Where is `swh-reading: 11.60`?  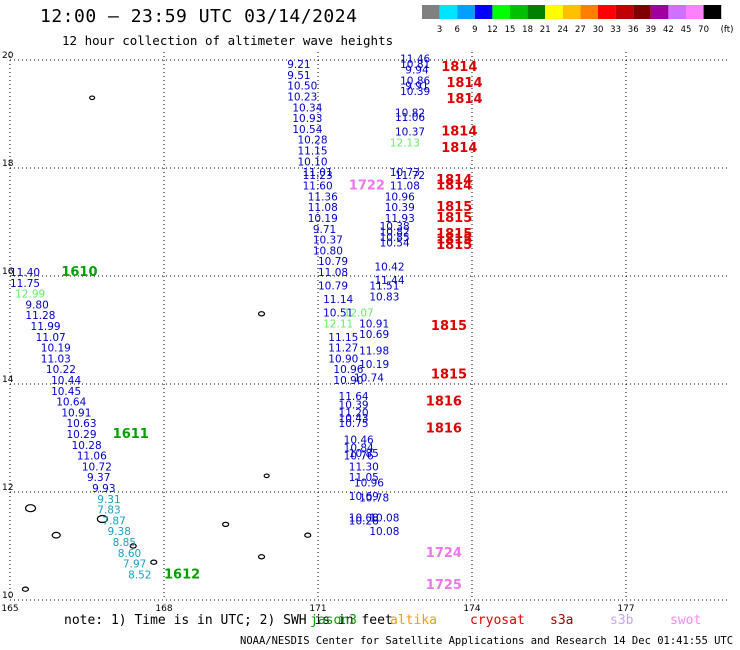
swh-reading: 11.60 is located at coordinates (318, 187).